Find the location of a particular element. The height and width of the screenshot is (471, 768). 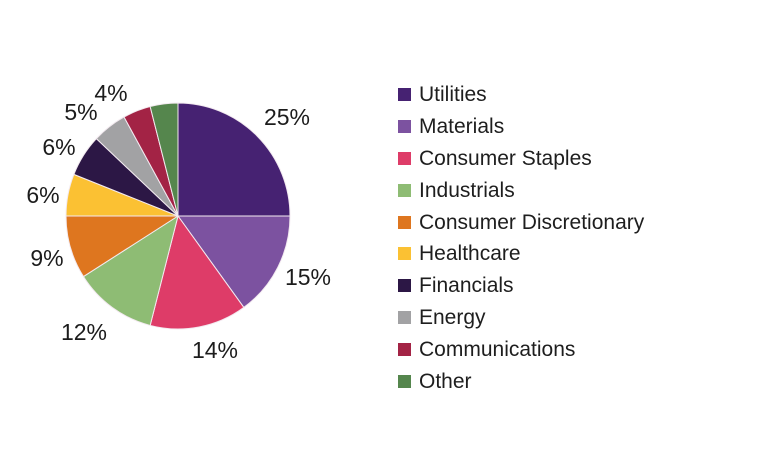

pct-label-materials: 15% is located at coordinates (308, 277).